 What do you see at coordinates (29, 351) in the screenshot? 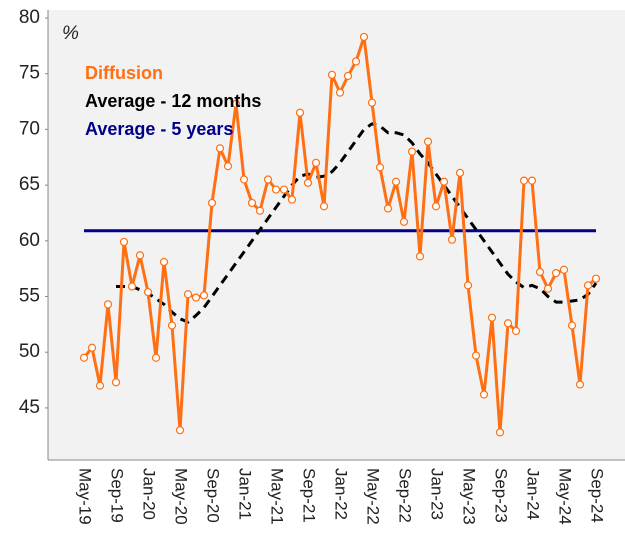
I see `y-tick-label: 50` at bounding box center [29, 351].